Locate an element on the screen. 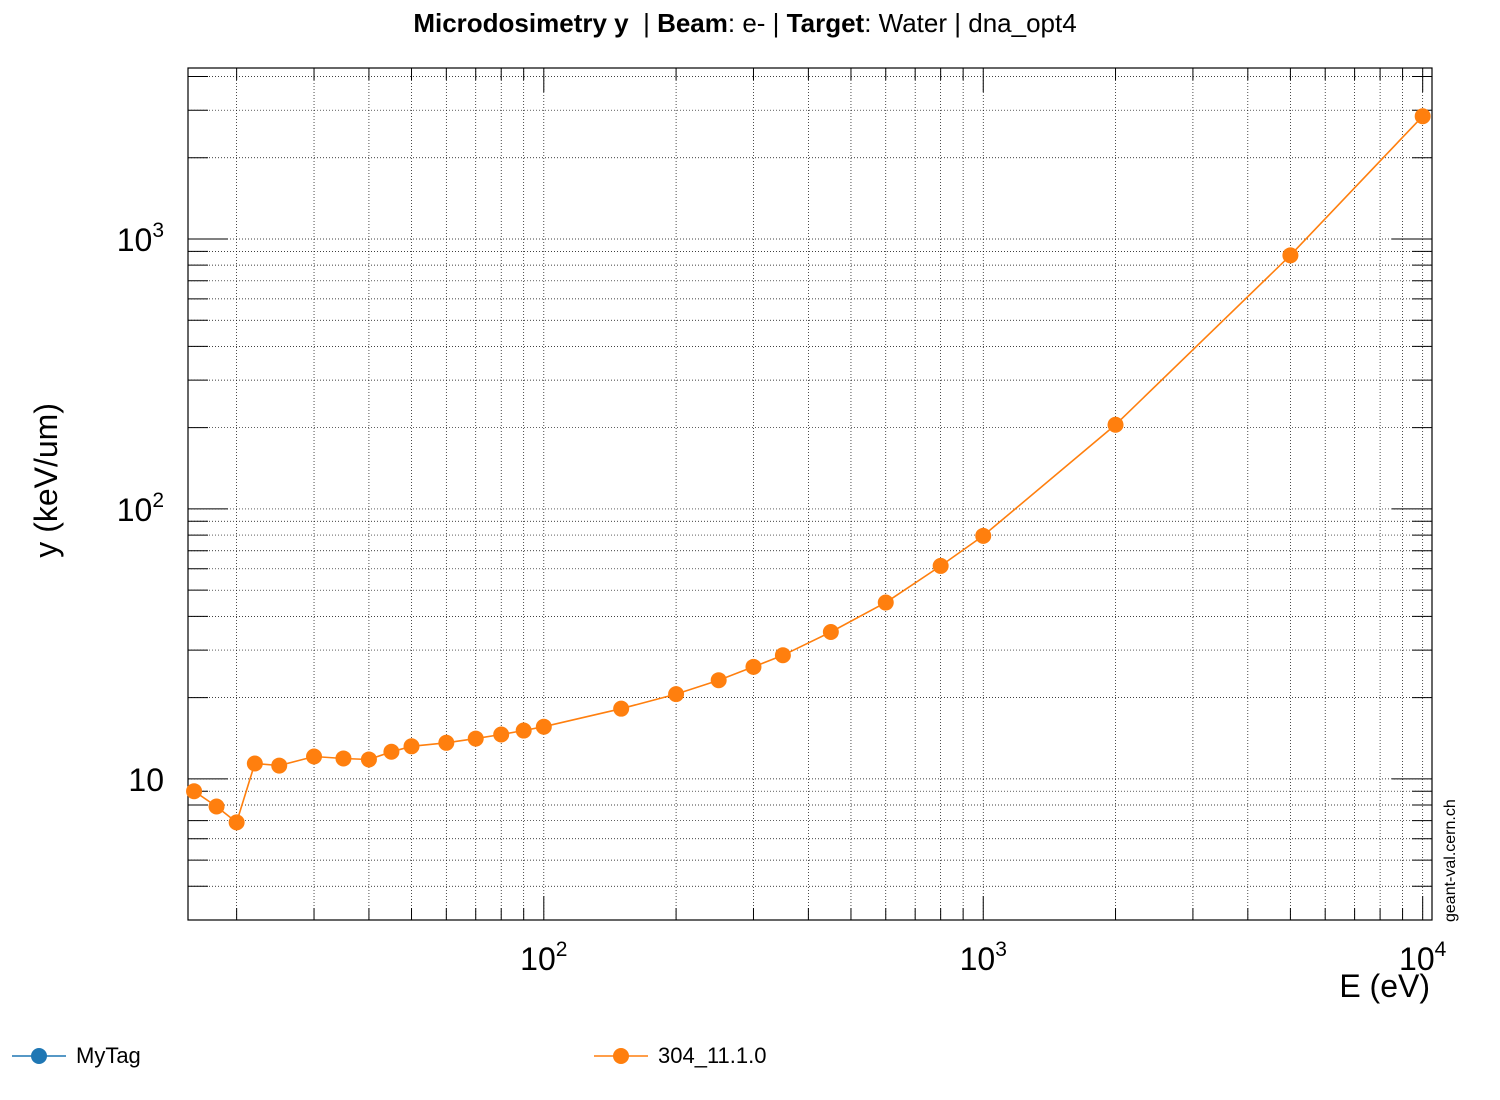 The image size is (1500, 1100). title-beam-value: : e- | is located at coordinates (757, 23).